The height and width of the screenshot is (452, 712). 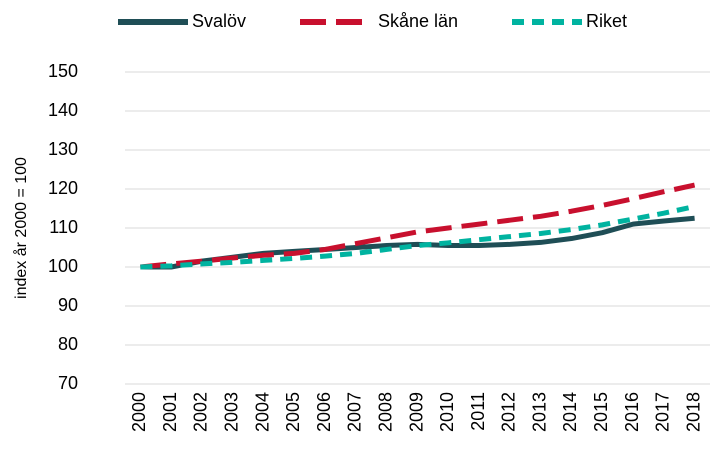 I want to click on x-tick-label: 2004, so click(x=262, y=412).